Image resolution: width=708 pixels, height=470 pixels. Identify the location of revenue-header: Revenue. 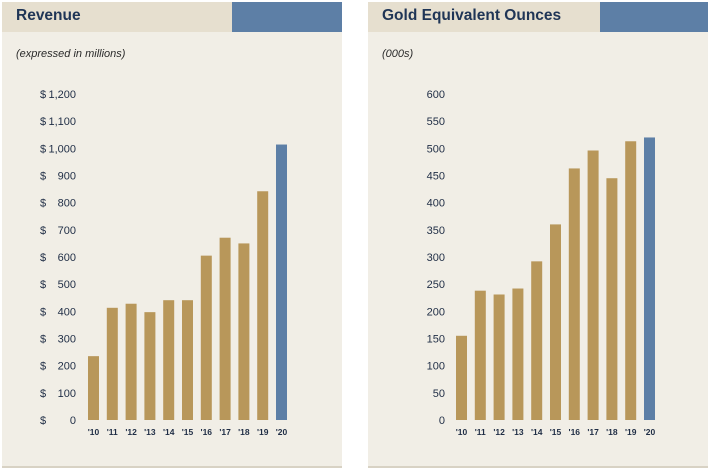
(172, 17).